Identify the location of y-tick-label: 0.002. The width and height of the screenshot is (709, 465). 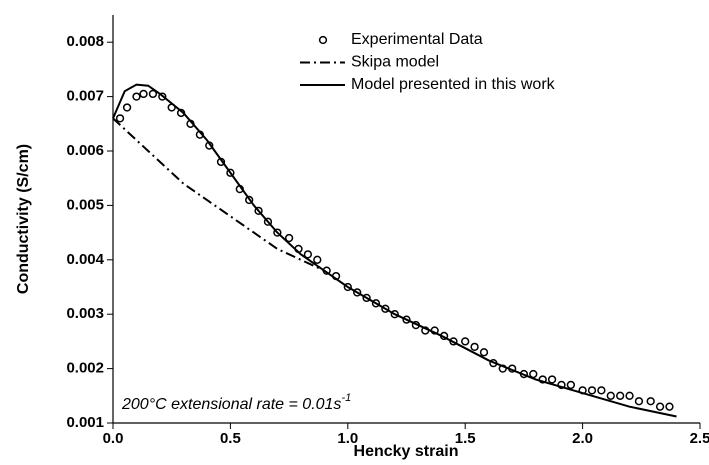
(85, 368).